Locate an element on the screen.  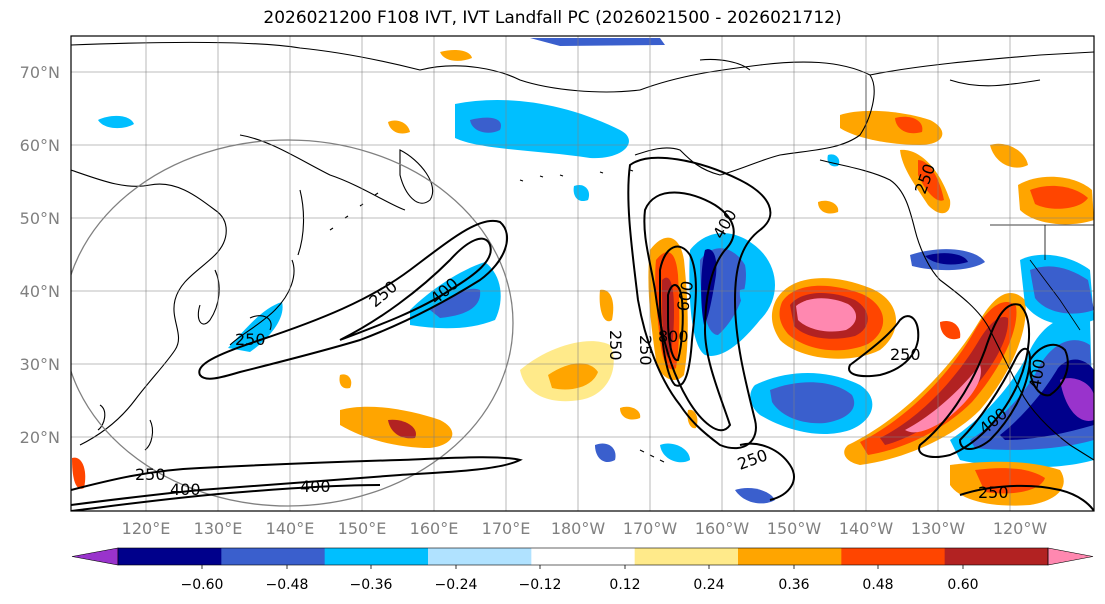
colorbar-tick-label: 0.36 is located at coordinates (793, 585).